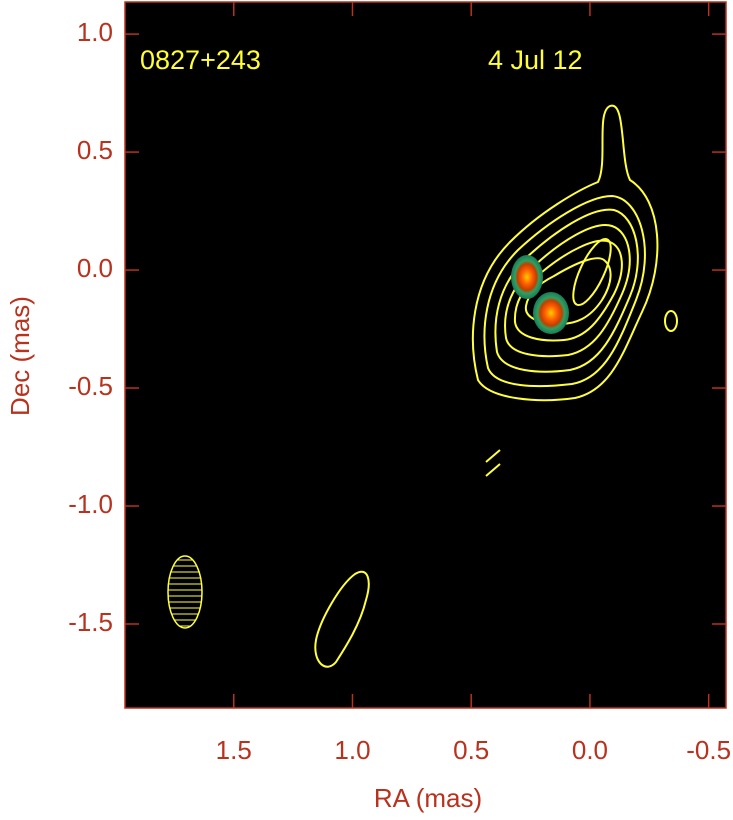  I want to click on y-tick-label: -1.5, so click(90, 622).